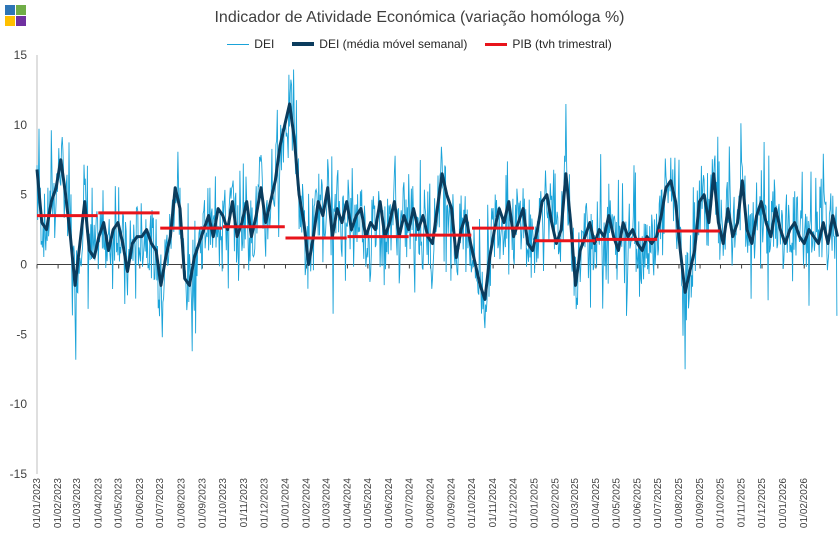 This screenshot has width=839, height=551. I want to click on legend-swatch-dei-mm, so click(303, 44).